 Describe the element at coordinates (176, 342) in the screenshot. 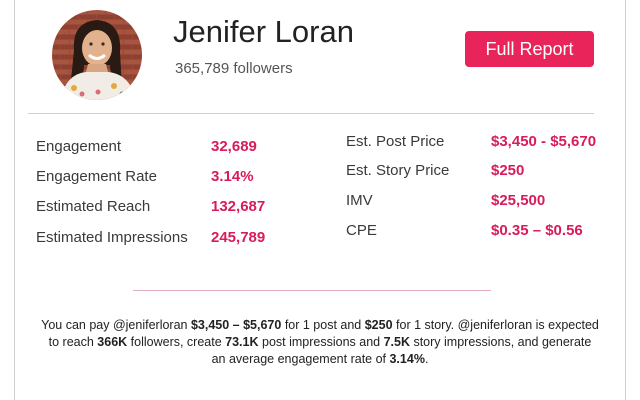

I see `summary-text-part: followers, create` at that location.